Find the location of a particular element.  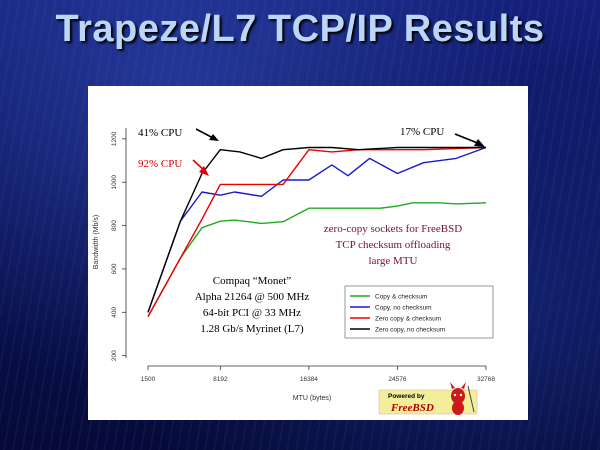

features-line-1: zero-copy sockets for FreeBSD is located at coordinates (393, 229).